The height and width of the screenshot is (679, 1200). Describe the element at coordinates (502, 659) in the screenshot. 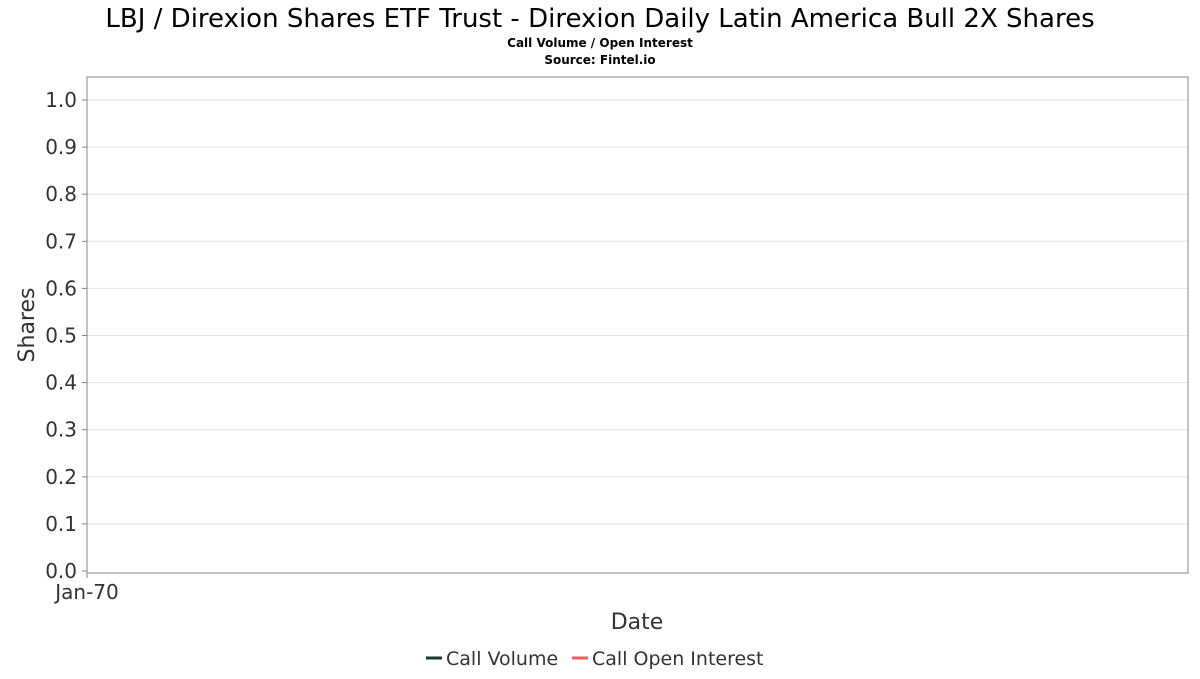

I see `legend-label-call-volume: Call Volume` at that location.